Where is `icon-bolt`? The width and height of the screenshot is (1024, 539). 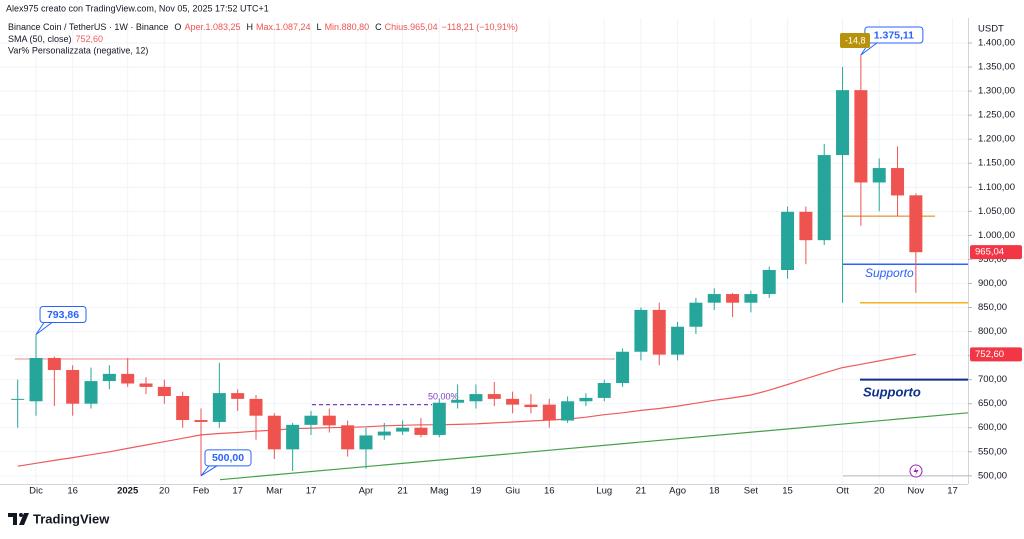
icon-bolt is located at coordinates (916, 471).